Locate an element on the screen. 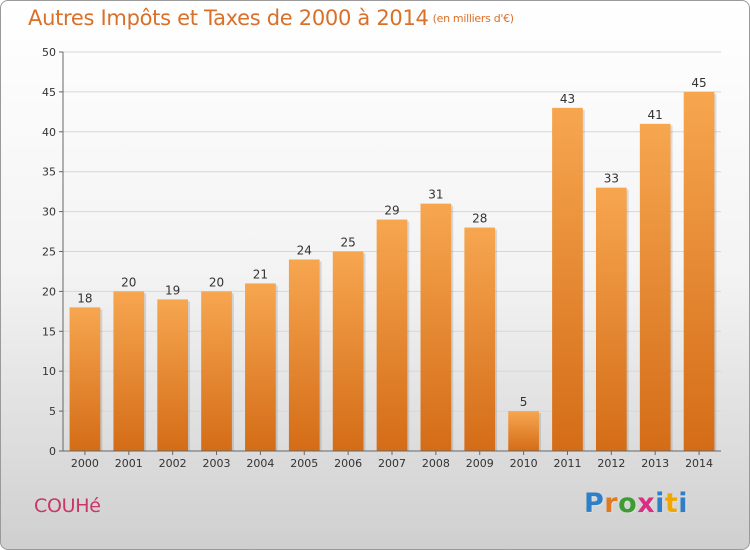  logo-letter: o is located at coordinates (628, 503).